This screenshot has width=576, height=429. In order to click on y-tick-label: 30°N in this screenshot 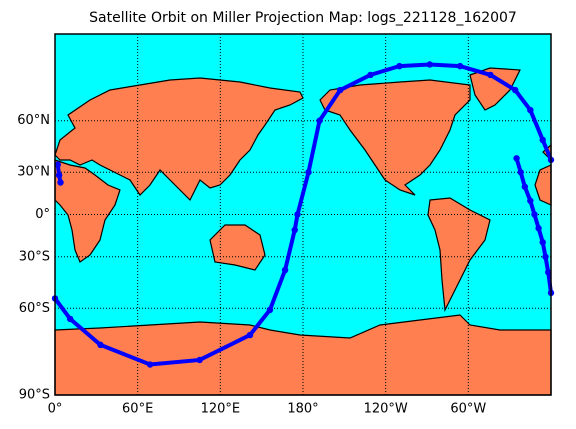, I will do `click(33, 172)`.